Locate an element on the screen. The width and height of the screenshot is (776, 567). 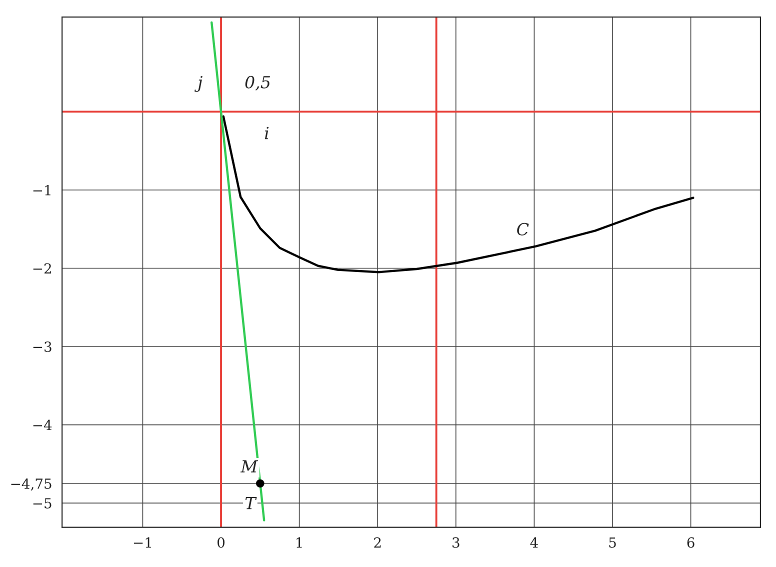
x-tick-label: 3 is located at coordinates (456, 542).